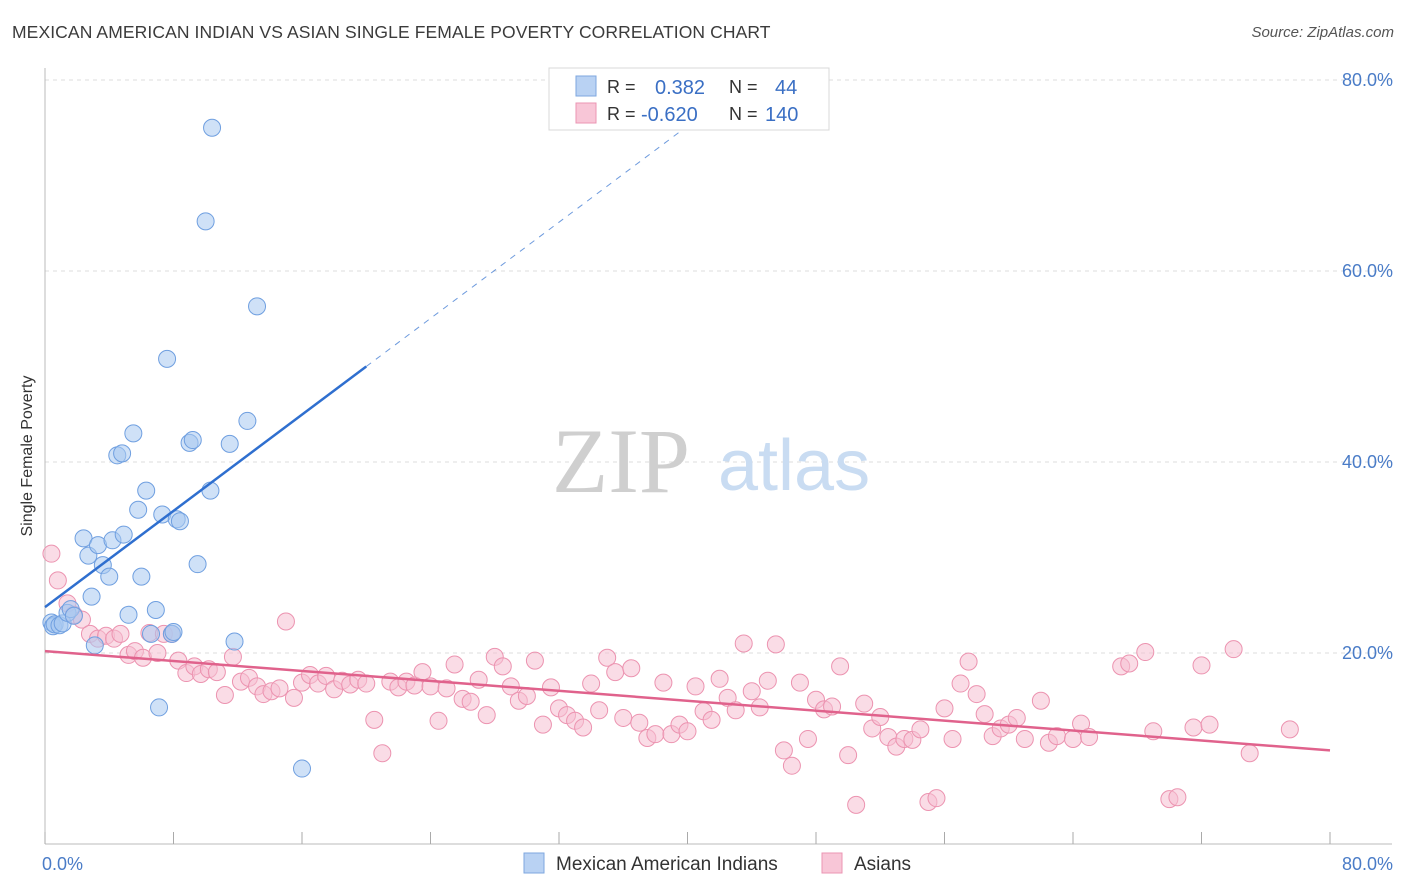  Describe the element at coordinates (542, 234) in the screenshot. I see `mexican-american-indians-trend-extension` at that location.